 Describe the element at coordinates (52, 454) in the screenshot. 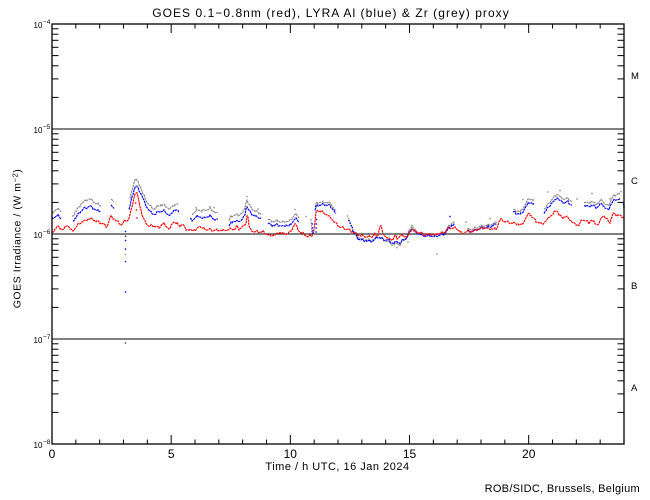

I see `svg-text: 0` at that location.